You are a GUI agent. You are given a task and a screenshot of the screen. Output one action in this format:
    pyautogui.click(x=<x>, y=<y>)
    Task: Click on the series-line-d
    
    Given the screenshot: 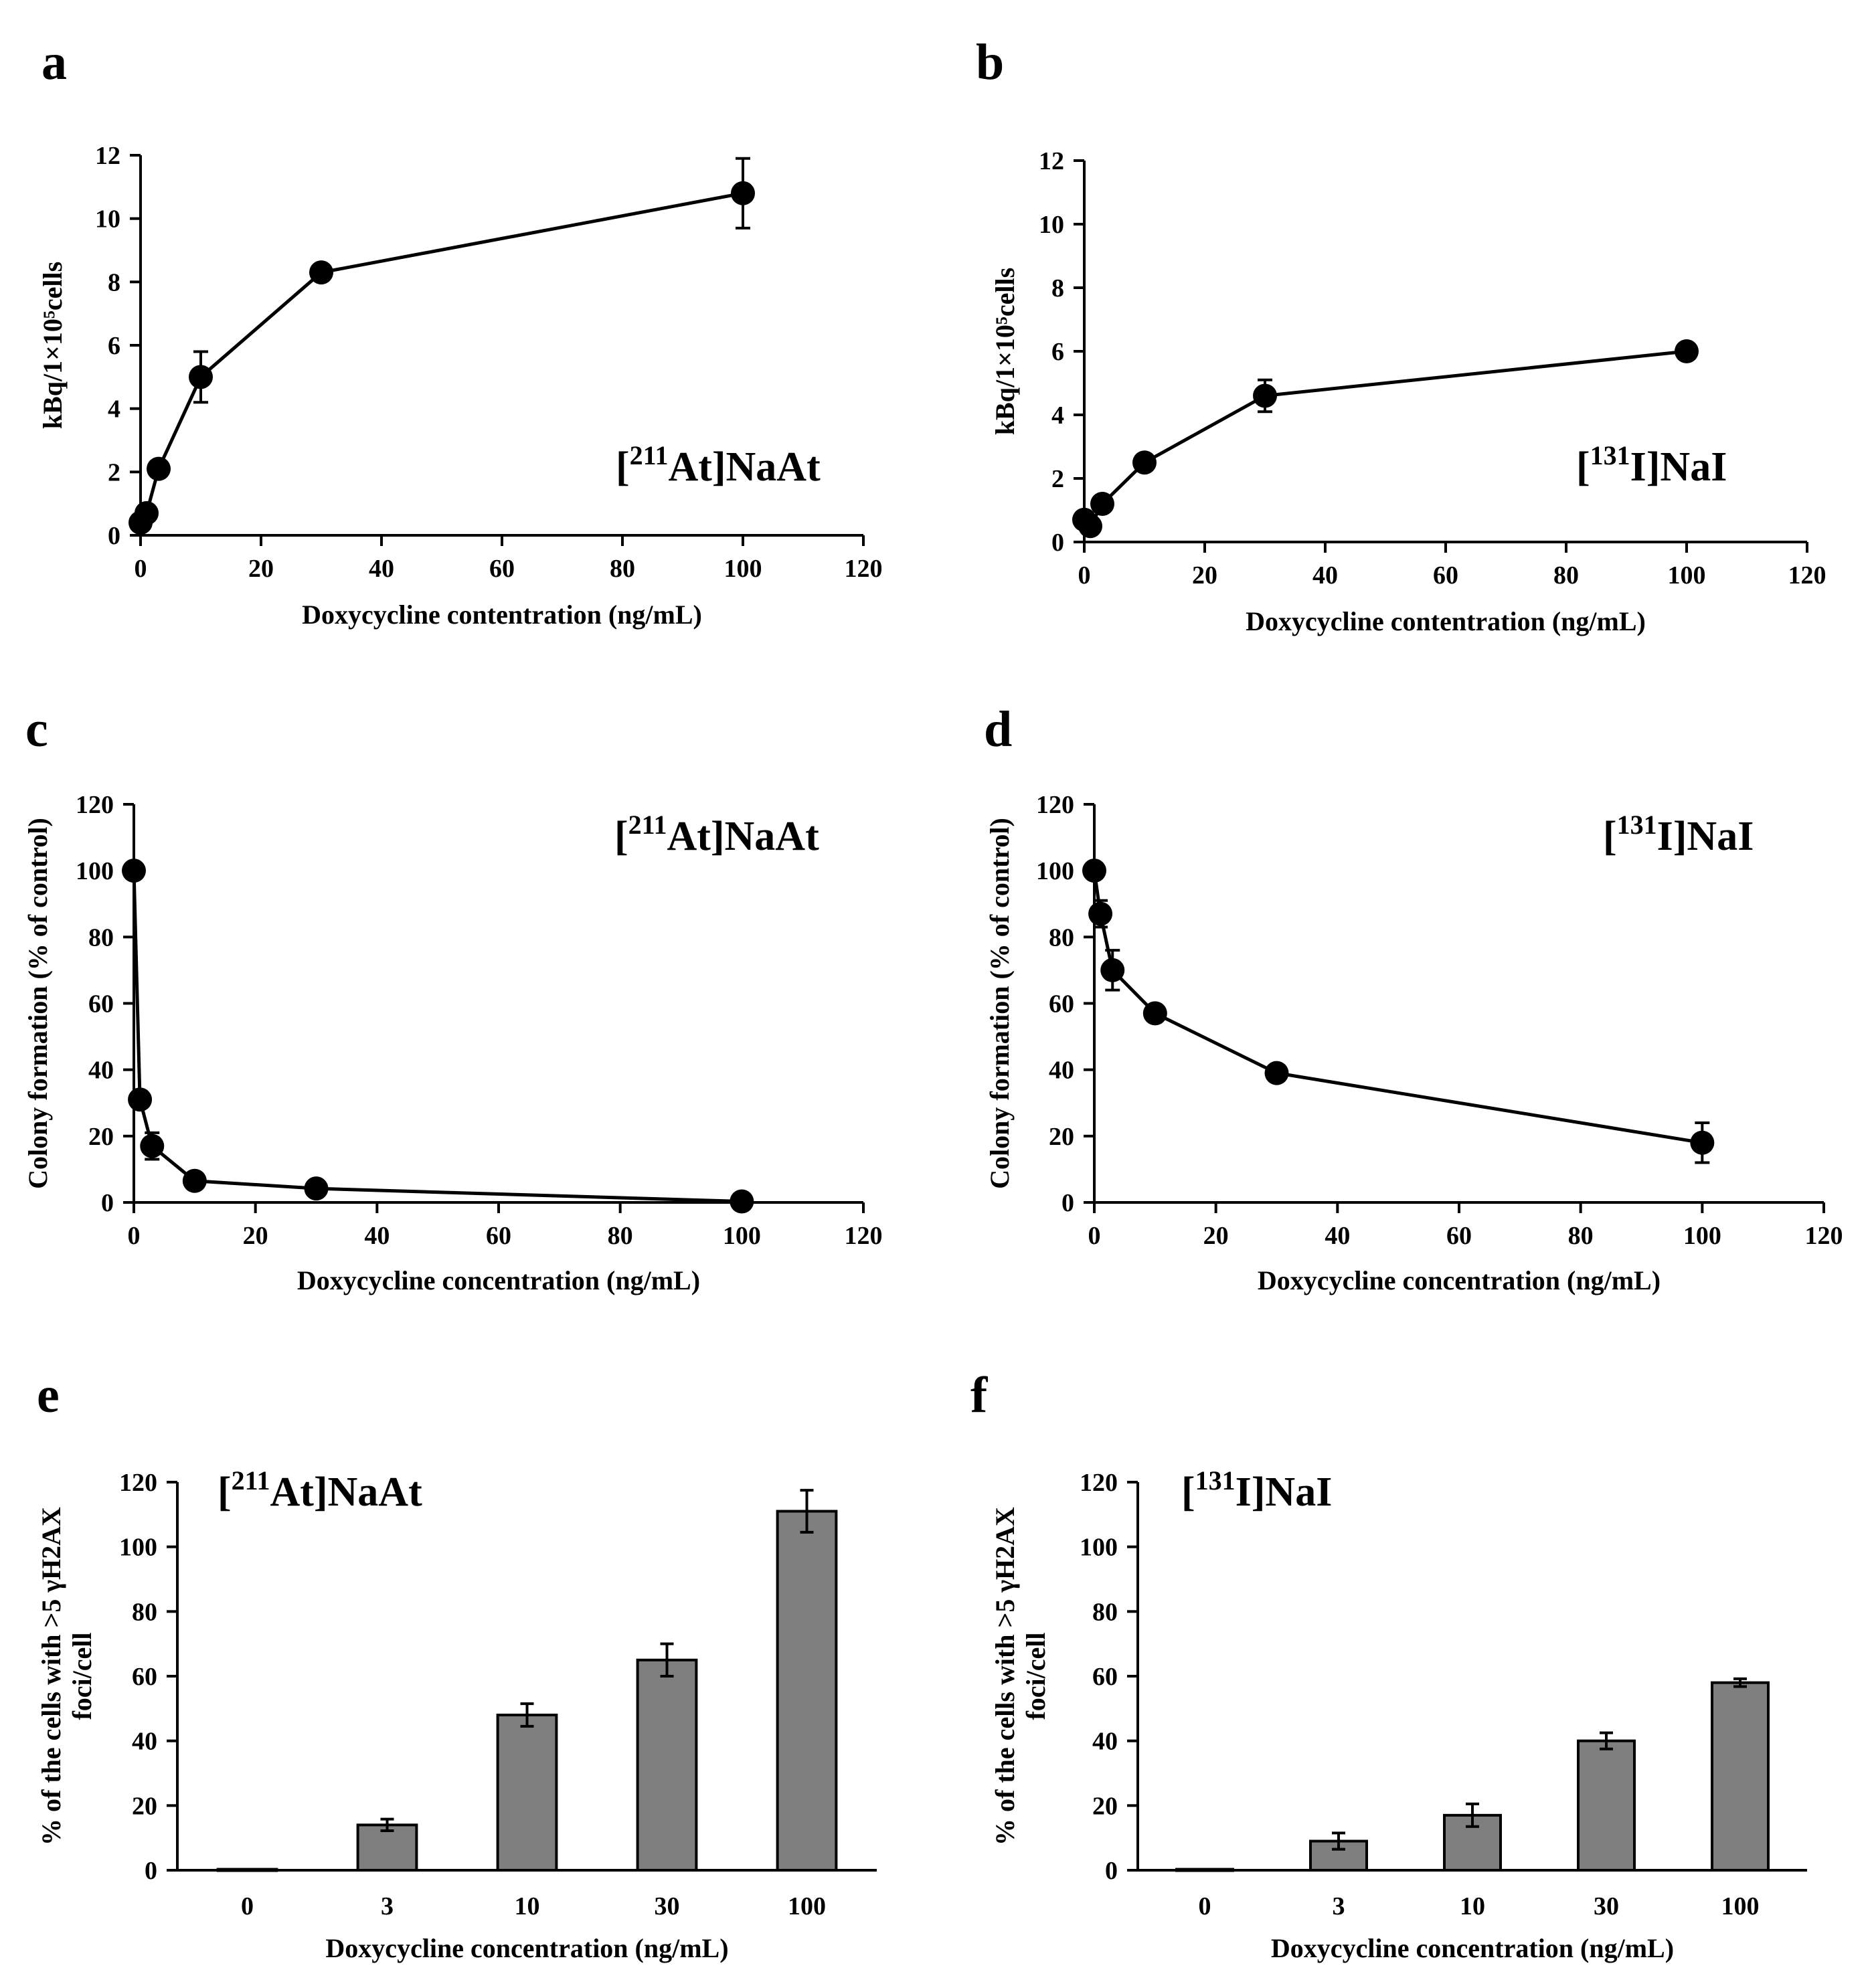 What is the action you would take?
    pyautogui.click(x=1397, y=1007)
    